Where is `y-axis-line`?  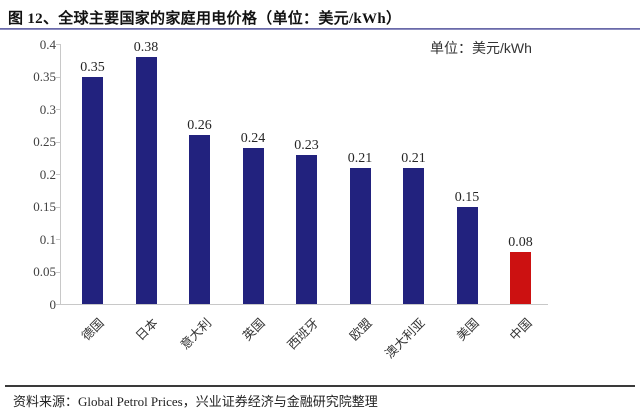
y-axis-line is located at coordinates (60, 174).